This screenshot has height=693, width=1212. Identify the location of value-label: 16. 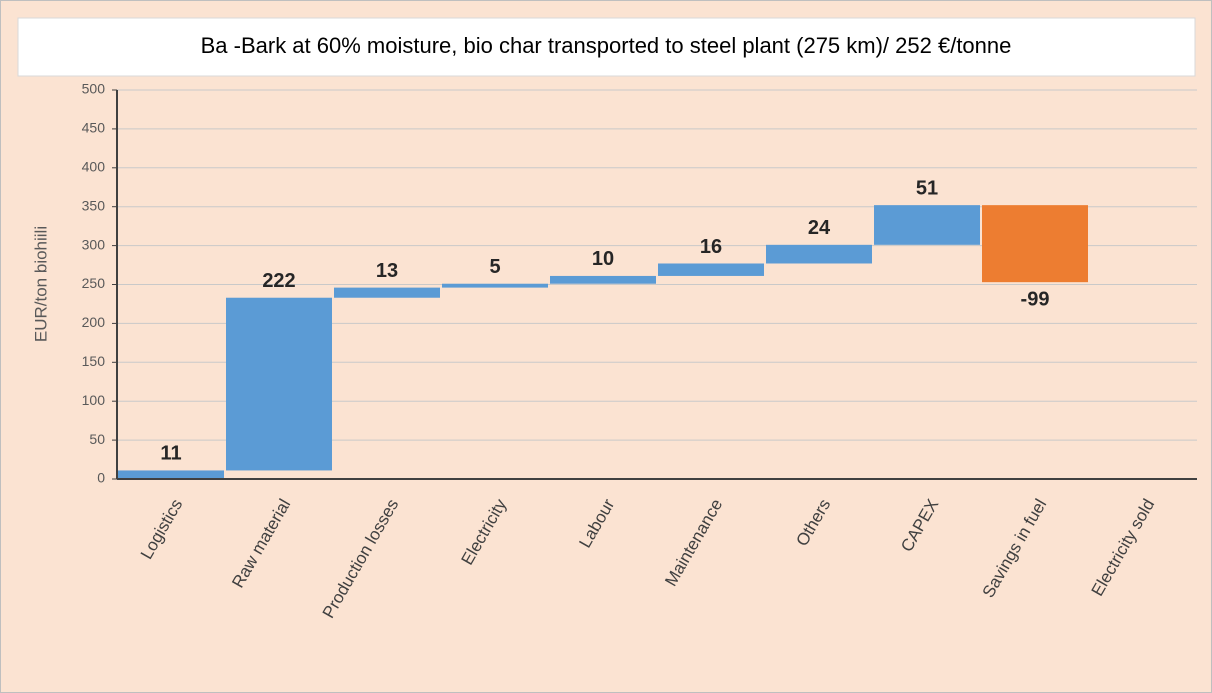
(711, 247).